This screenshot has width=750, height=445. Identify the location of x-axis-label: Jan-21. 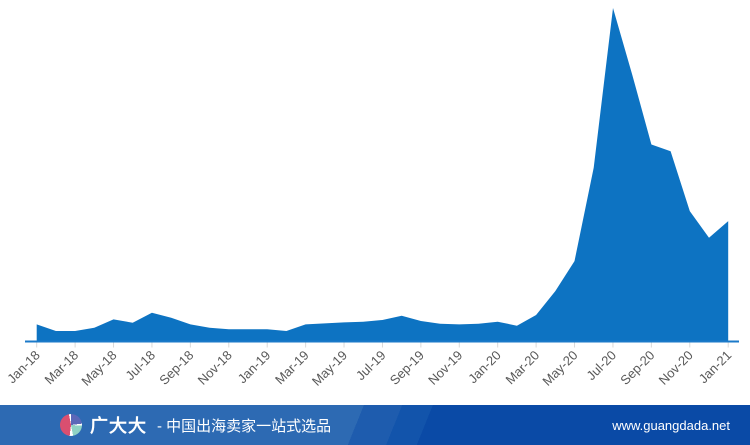
(715, 367).